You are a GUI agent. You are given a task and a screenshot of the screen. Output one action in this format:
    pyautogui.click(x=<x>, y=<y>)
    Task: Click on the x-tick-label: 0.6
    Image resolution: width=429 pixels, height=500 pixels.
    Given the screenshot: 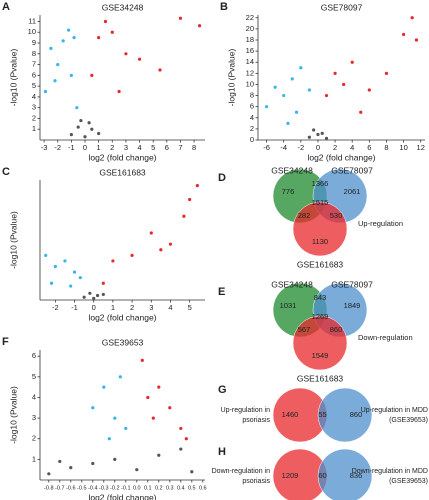 What is the action you would take?
    pyautogui.click(x=203, y=488)
    